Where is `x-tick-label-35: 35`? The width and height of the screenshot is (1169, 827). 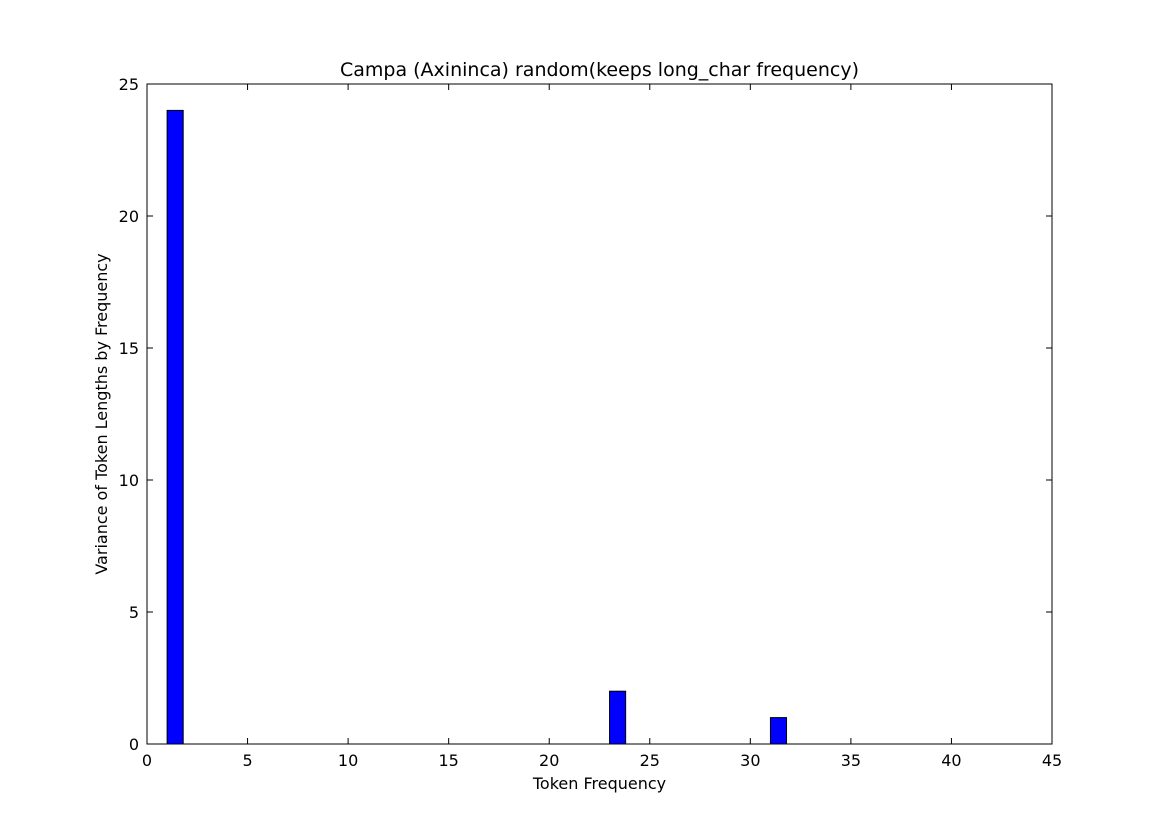 x-tick-label-35: 35 is located at coordinates (851, 760).